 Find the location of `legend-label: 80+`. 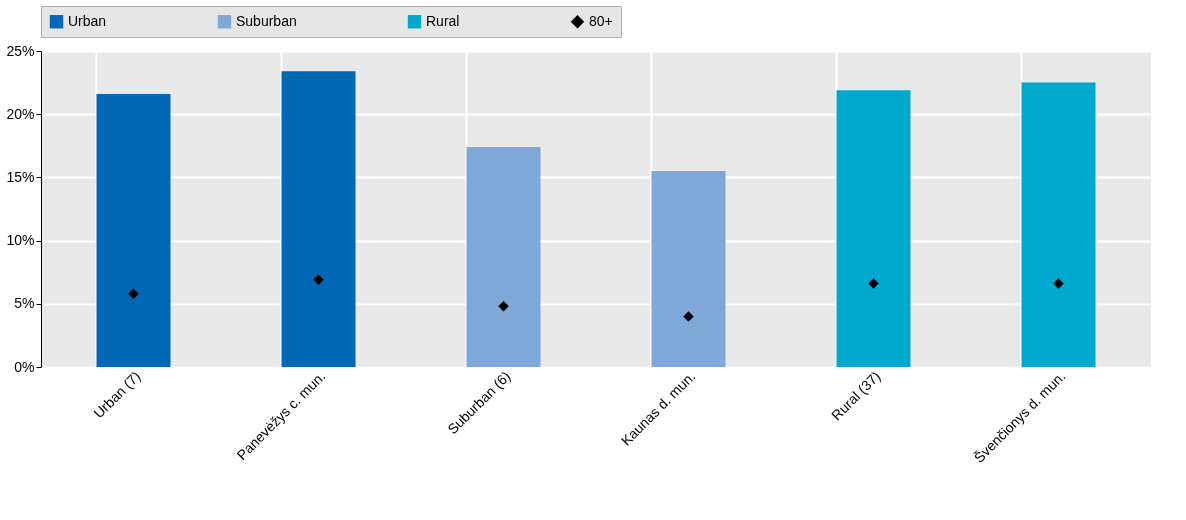

legend-label: 80+ is located at coordinates (601, 20).